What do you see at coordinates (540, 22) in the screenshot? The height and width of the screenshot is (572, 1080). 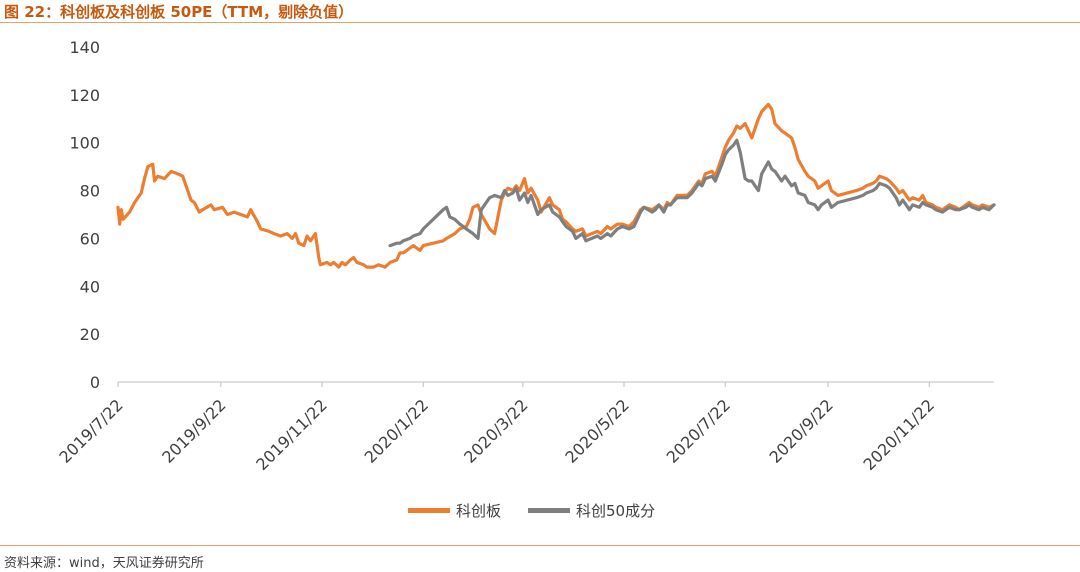 I see `title-divider` at bounding box center [540, 22].